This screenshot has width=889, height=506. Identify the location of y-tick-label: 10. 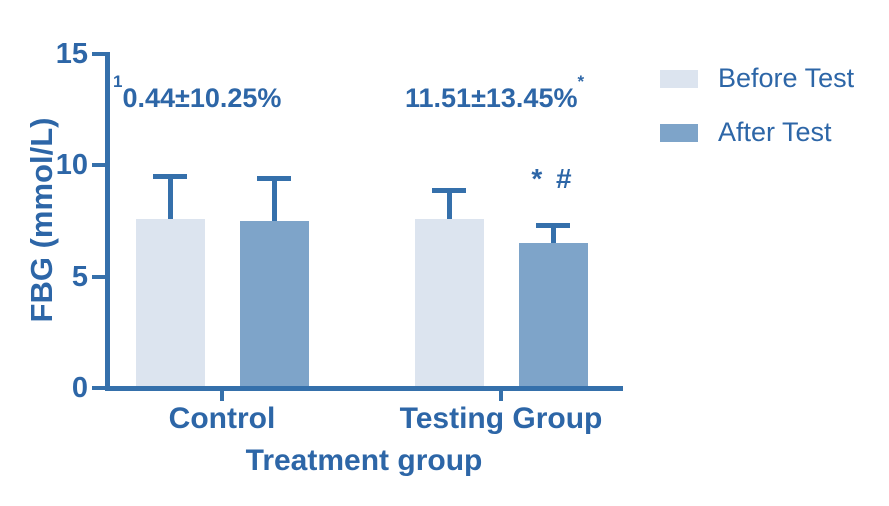
(71, 165).